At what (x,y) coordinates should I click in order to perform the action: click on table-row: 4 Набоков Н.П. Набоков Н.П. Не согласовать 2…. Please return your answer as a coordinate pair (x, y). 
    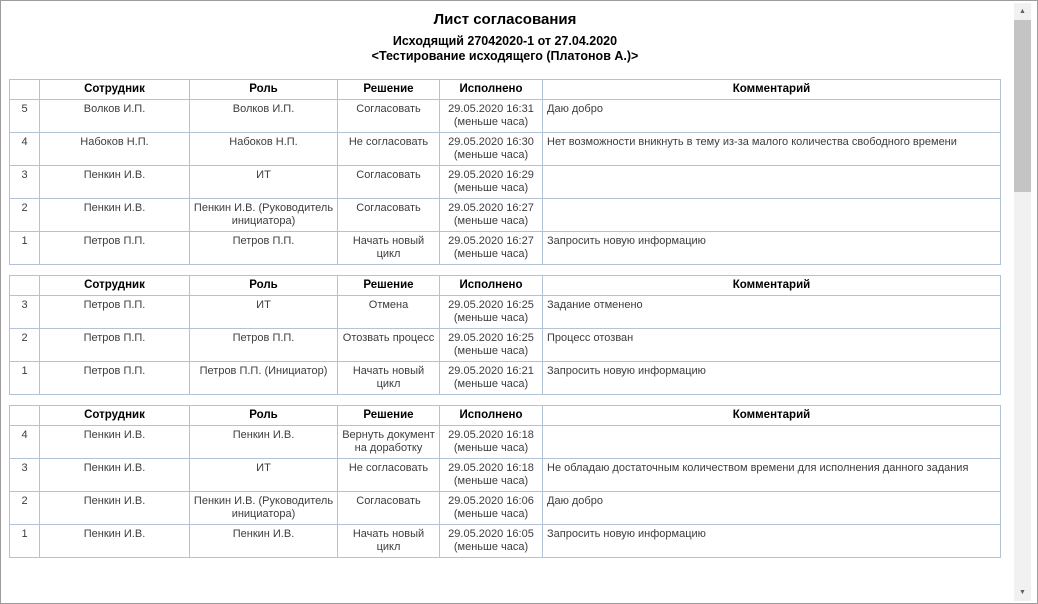
    Looking at the image, I should click on (505, 149).